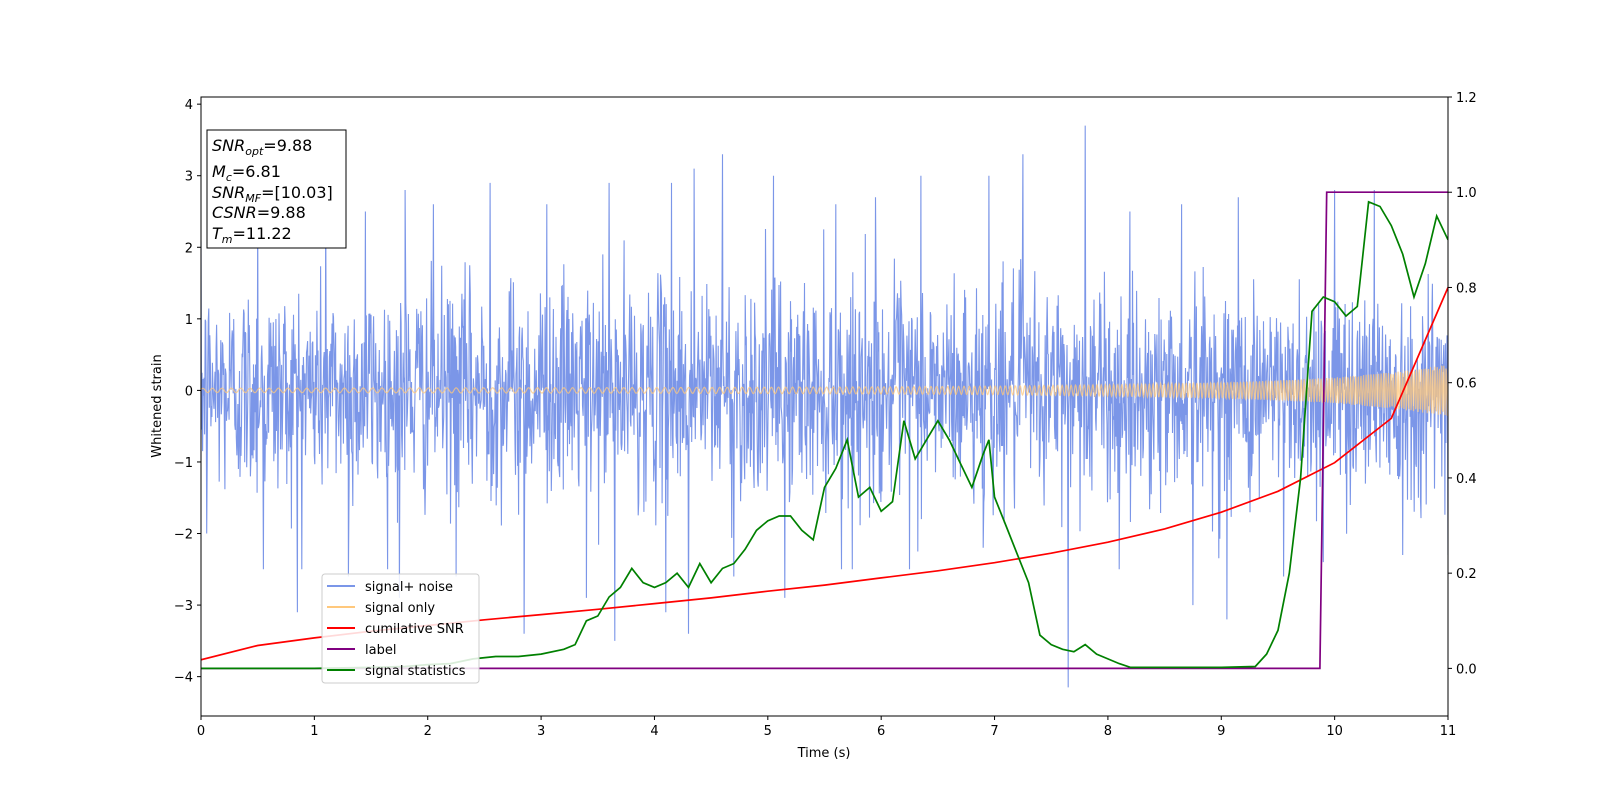 The height and width of the screenshot is (800, 1600). What do you see at coordinates (201, 731) in the screenshot?
I see `x-tick-label: 0` at bounding box center [201, 731].